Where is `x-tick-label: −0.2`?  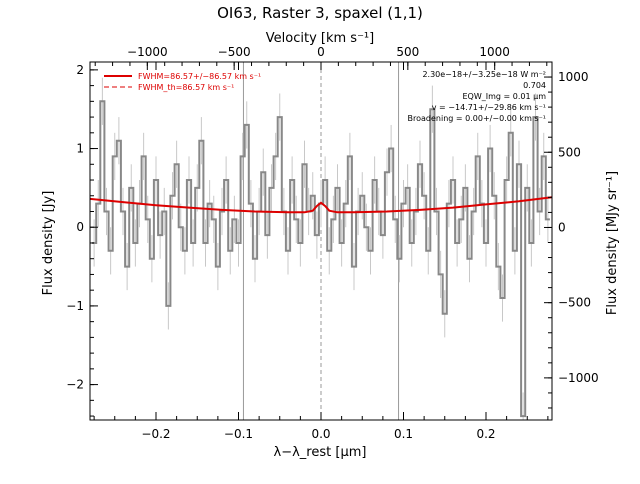 x-tick-label: −0.2 is located at coordinates (155, 434).